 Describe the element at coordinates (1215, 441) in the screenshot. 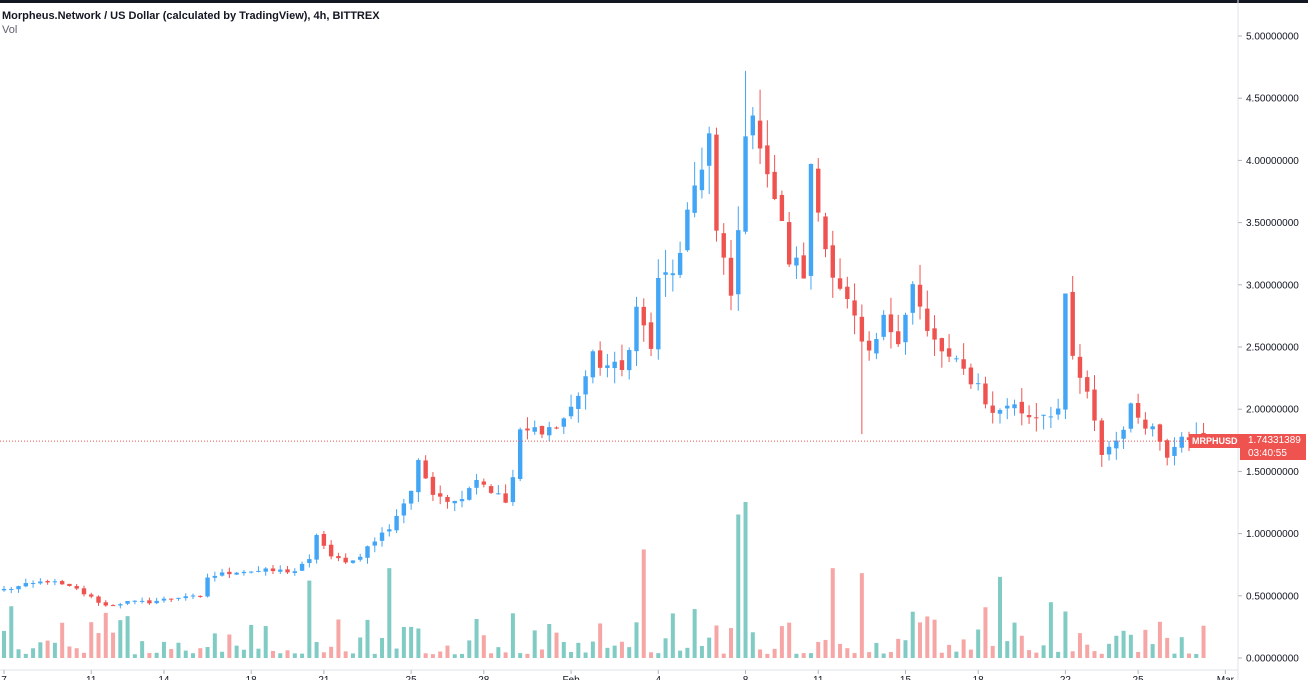

I see `symbol-tag: MRPHUSD` at that location.